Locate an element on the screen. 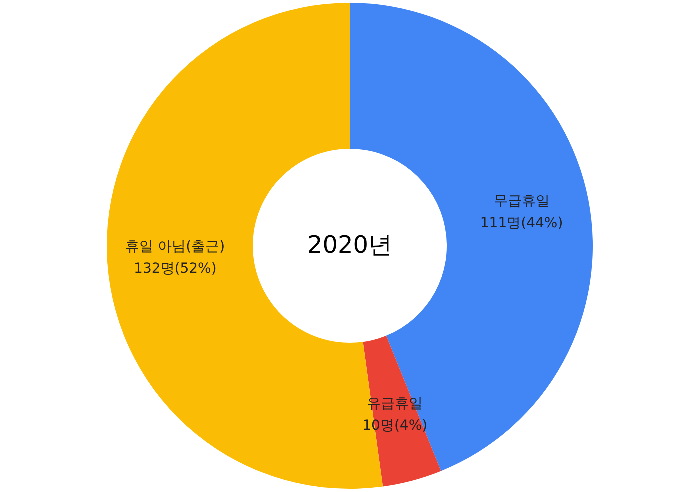 This screenshot has height=492, width=700. data-label: 132명(52%) is located at coordinates (175, 268).